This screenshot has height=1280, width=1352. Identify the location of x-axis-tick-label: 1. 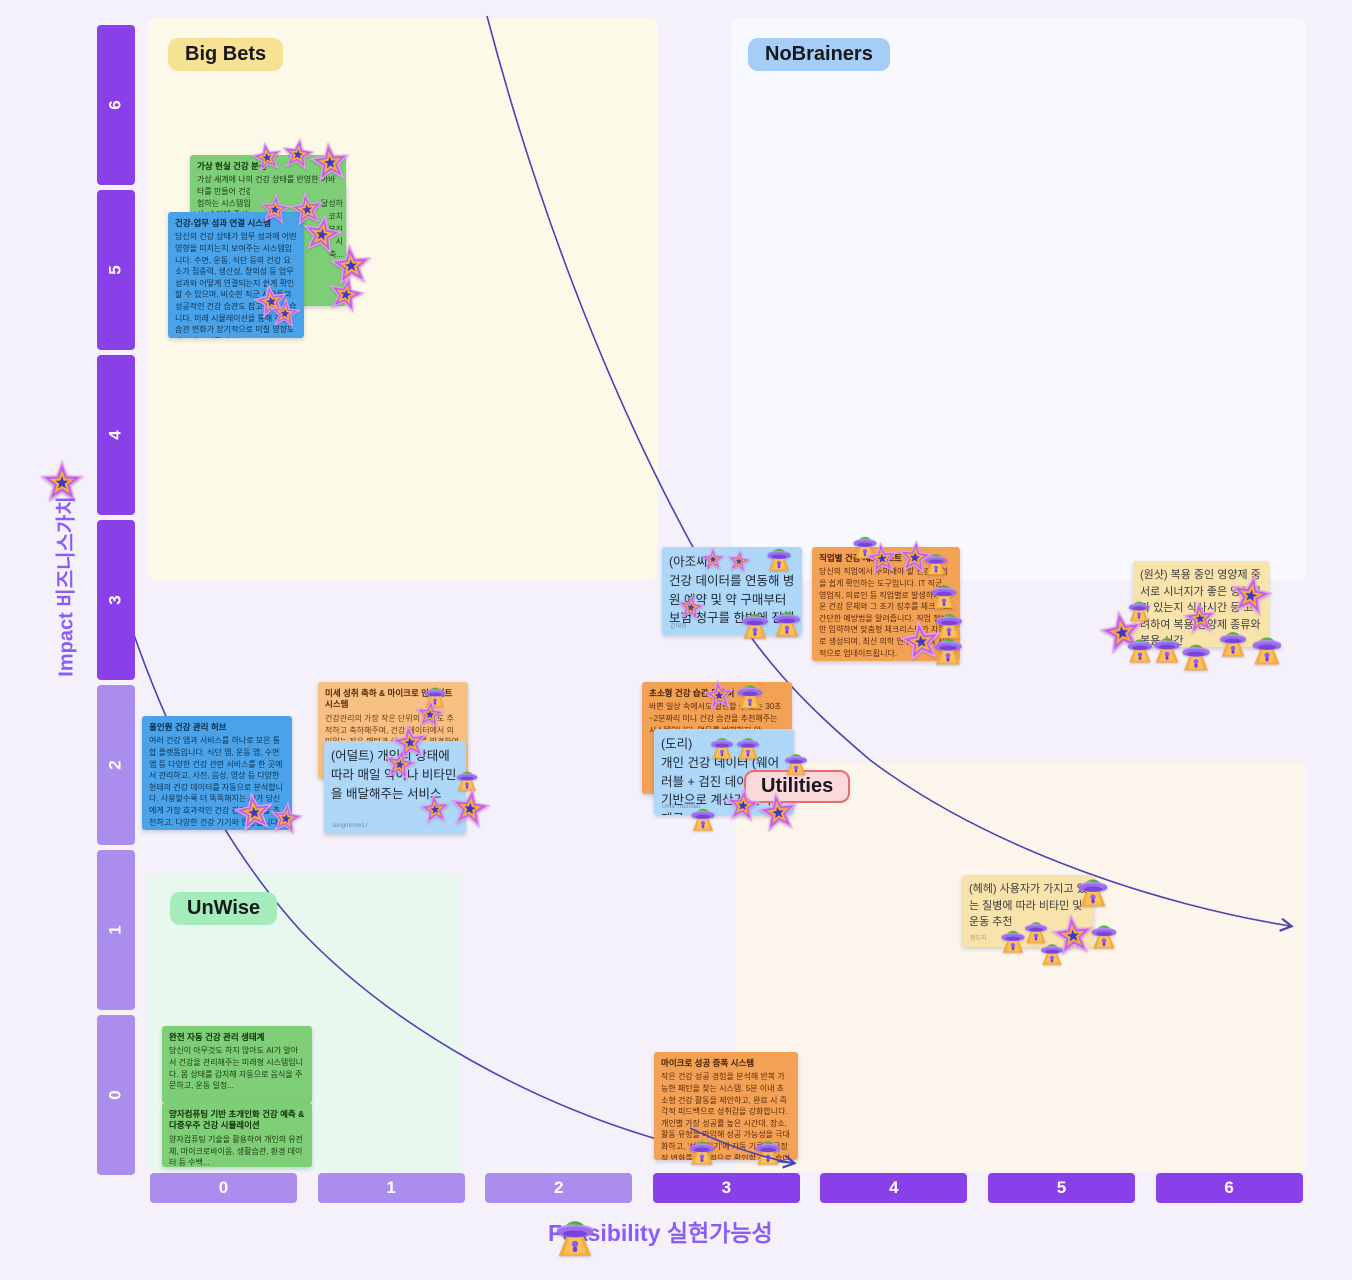
(391, 1187).